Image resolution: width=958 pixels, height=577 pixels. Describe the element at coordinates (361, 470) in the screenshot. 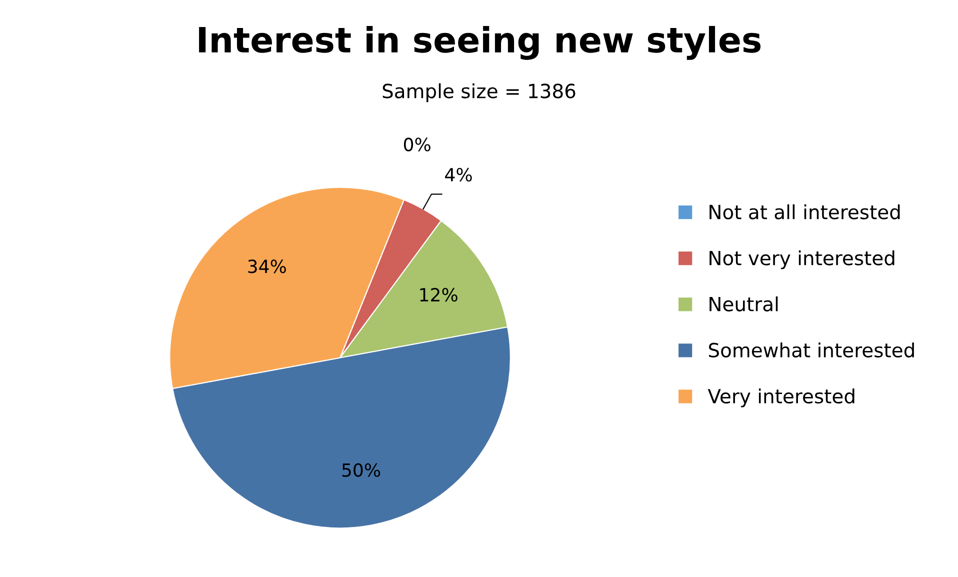

I see `data-label: 50%` at that location.